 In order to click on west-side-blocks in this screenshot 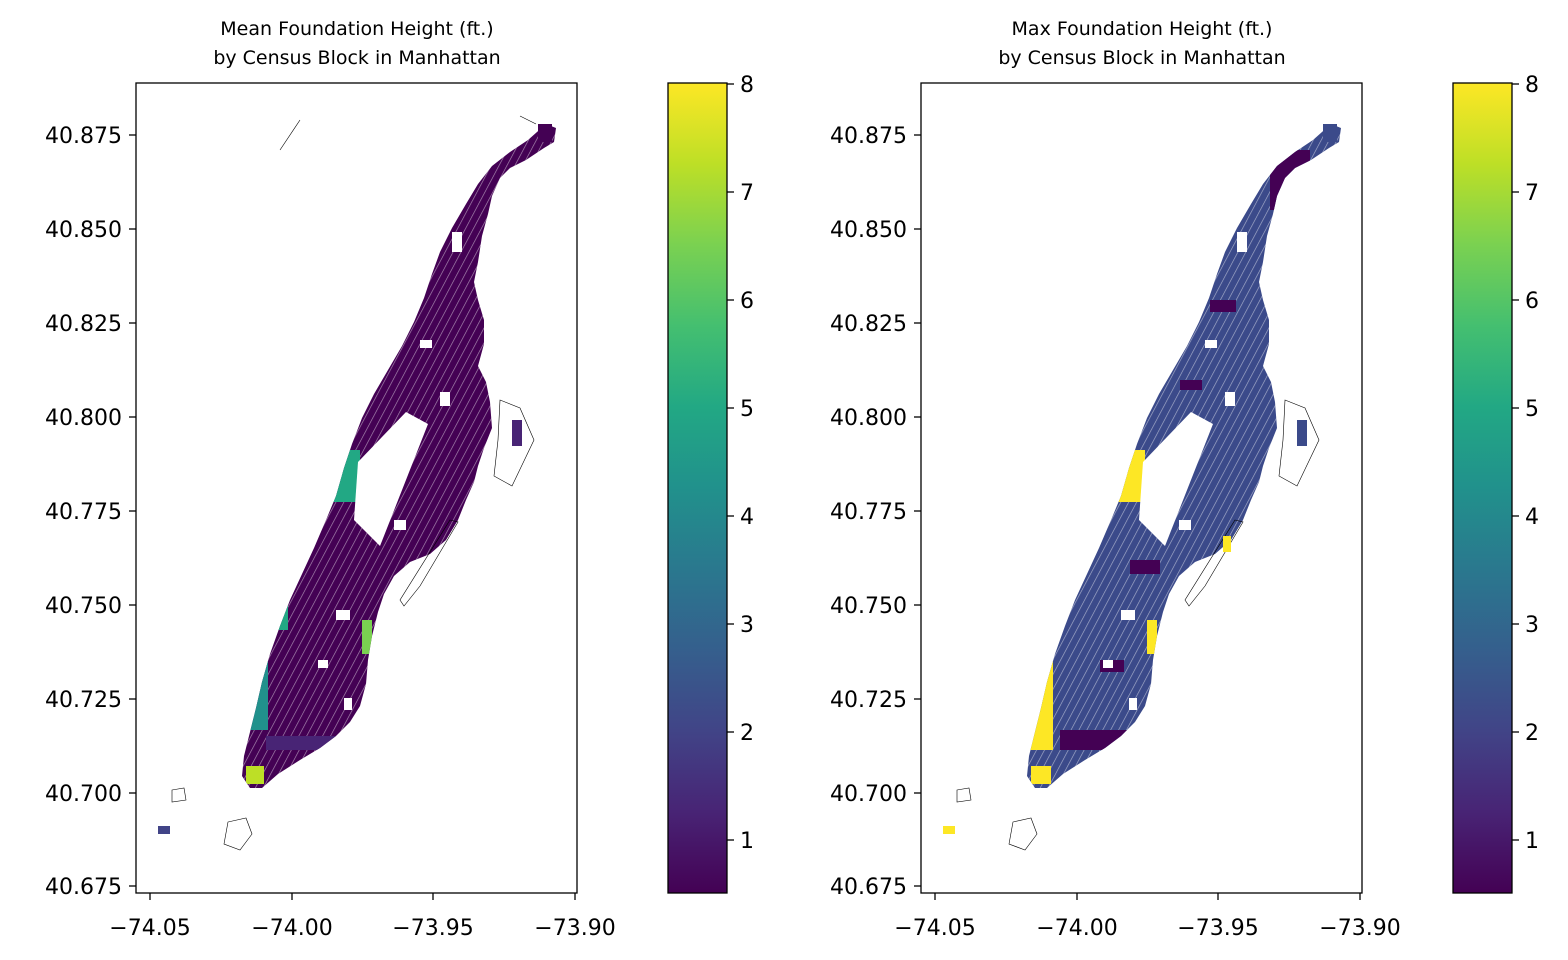, I will do `click(1040, 680)`.